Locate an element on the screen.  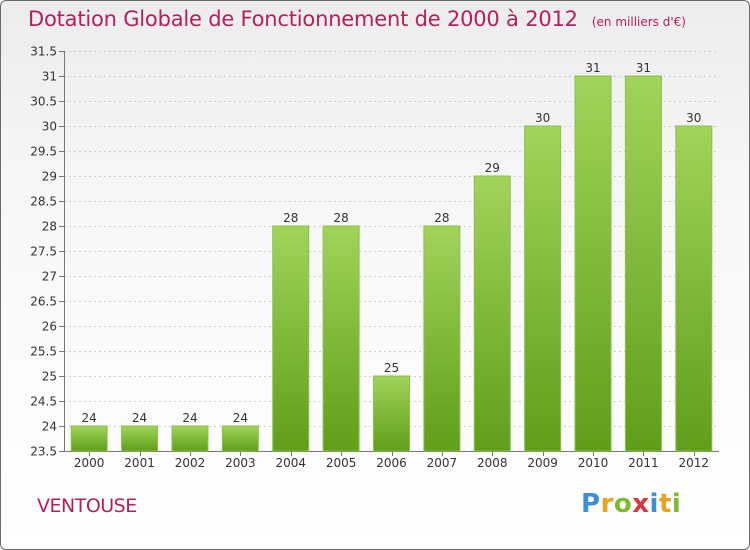
x-tick-label: 2005 is located at coordinates (341, 463).